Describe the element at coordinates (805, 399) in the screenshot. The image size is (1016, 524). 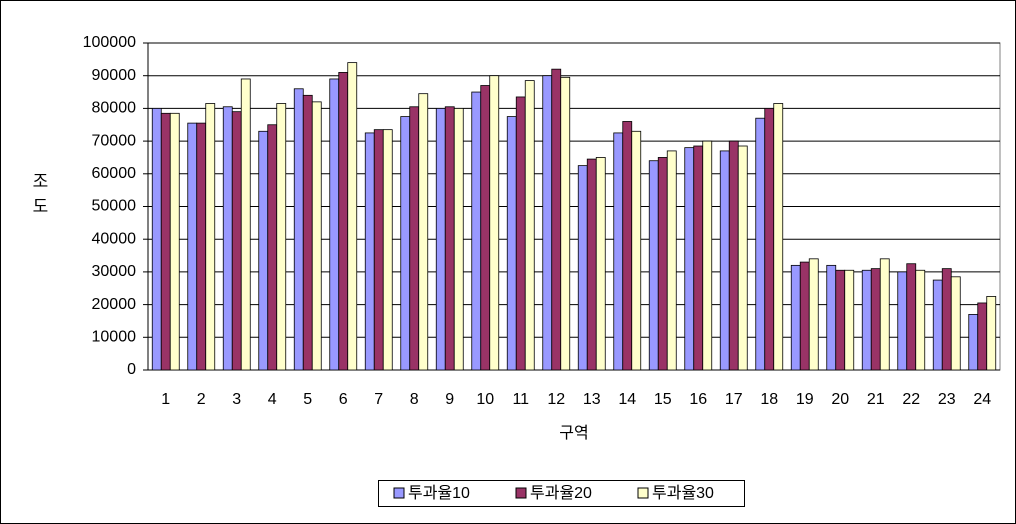
I see `x-tick-label: 19` at that location.